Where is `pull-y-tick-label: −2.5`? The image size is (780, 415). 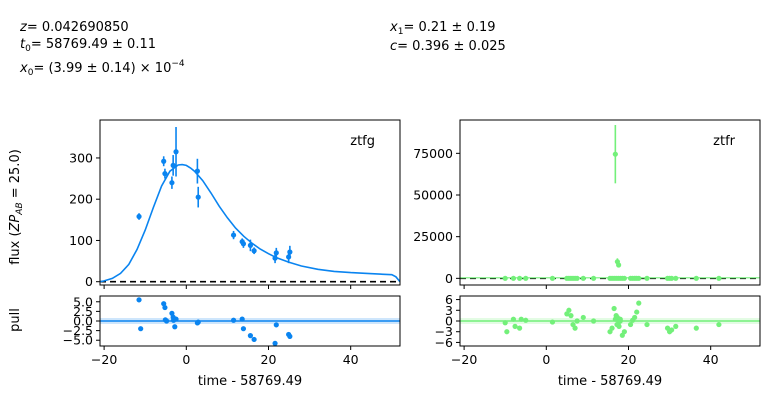
pull-y-tick-label: −2.5 is located at coordinates (78, 330).